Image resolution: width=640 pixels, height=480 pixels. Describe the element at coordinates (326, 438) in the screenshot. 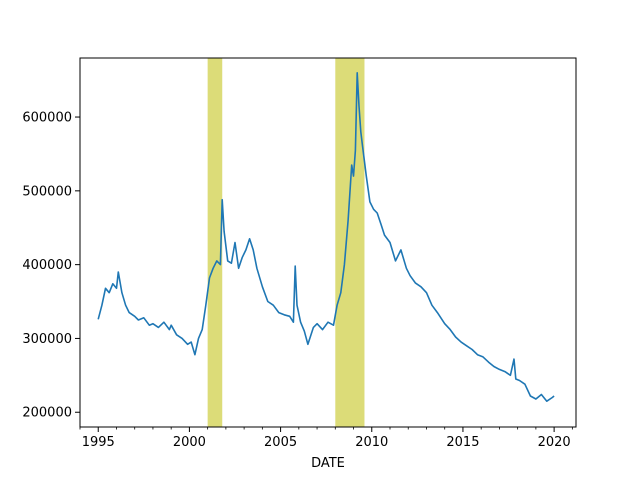

I see `x-axis-ticks: 1995 2000 2005 2010 2015 2020` at that location.